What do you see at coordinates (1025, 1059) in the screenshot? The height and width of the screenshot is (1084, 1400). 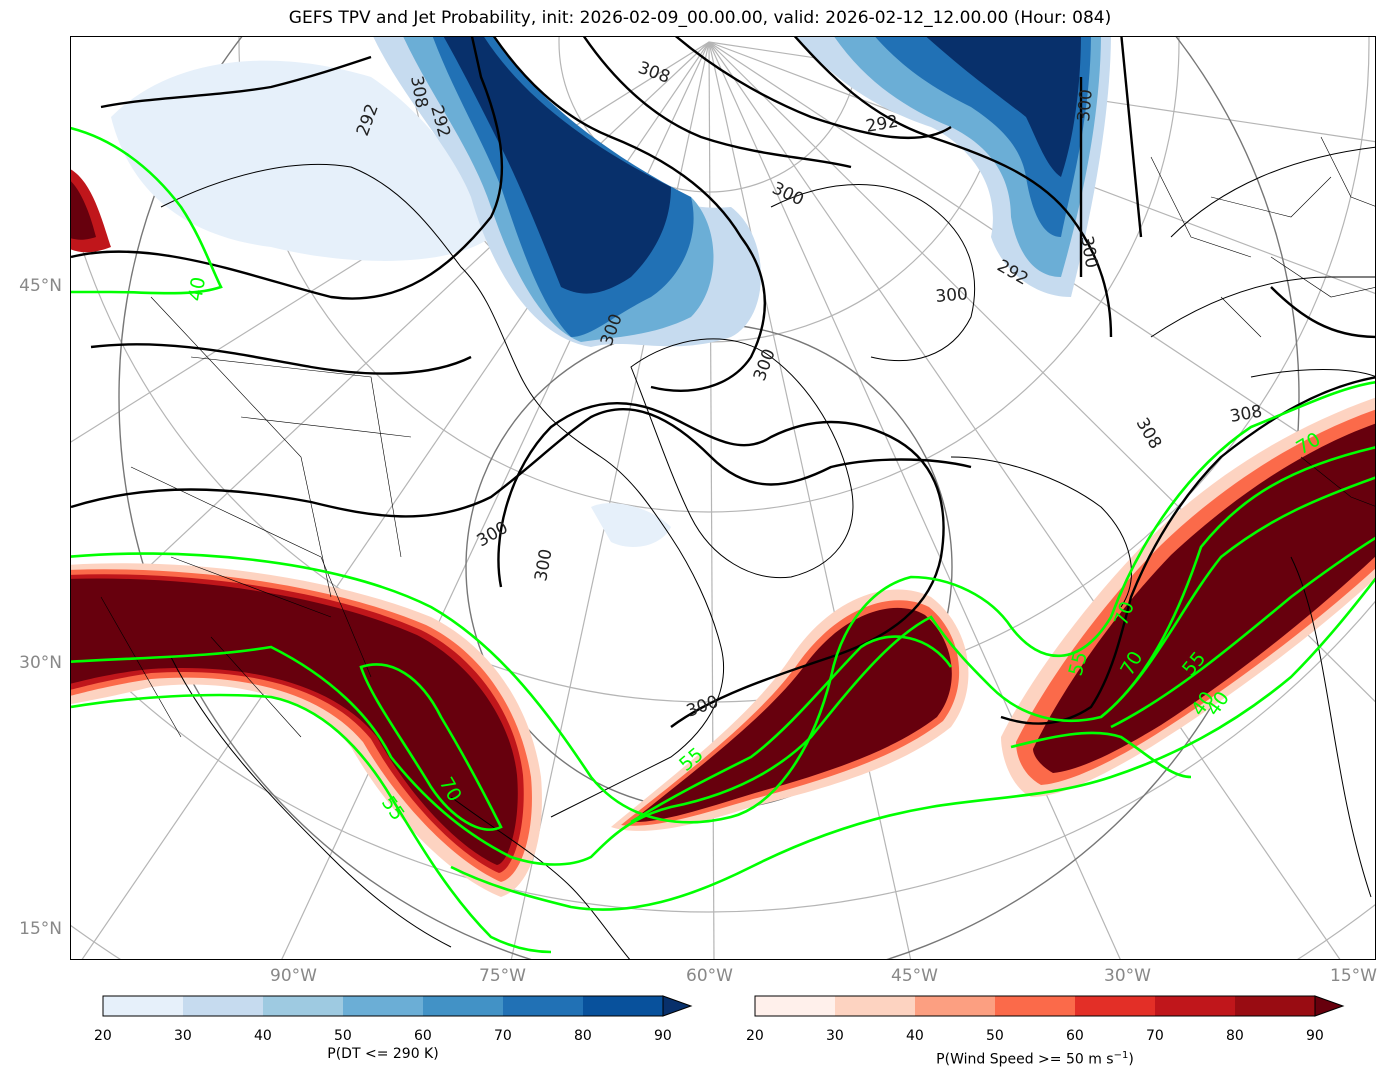 I see `colorbar-wind-label-main: P(Wind Speed >= 50 m s` at bounding box center [1025, 1059].